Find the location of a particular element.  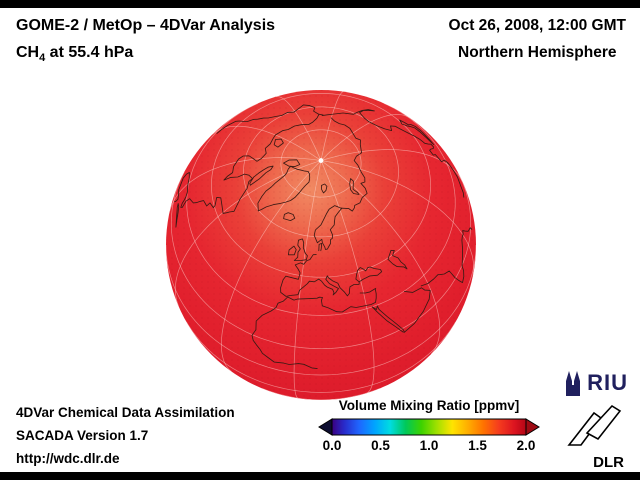

dlr-logo: DLR is located at coordinates (594, 437).